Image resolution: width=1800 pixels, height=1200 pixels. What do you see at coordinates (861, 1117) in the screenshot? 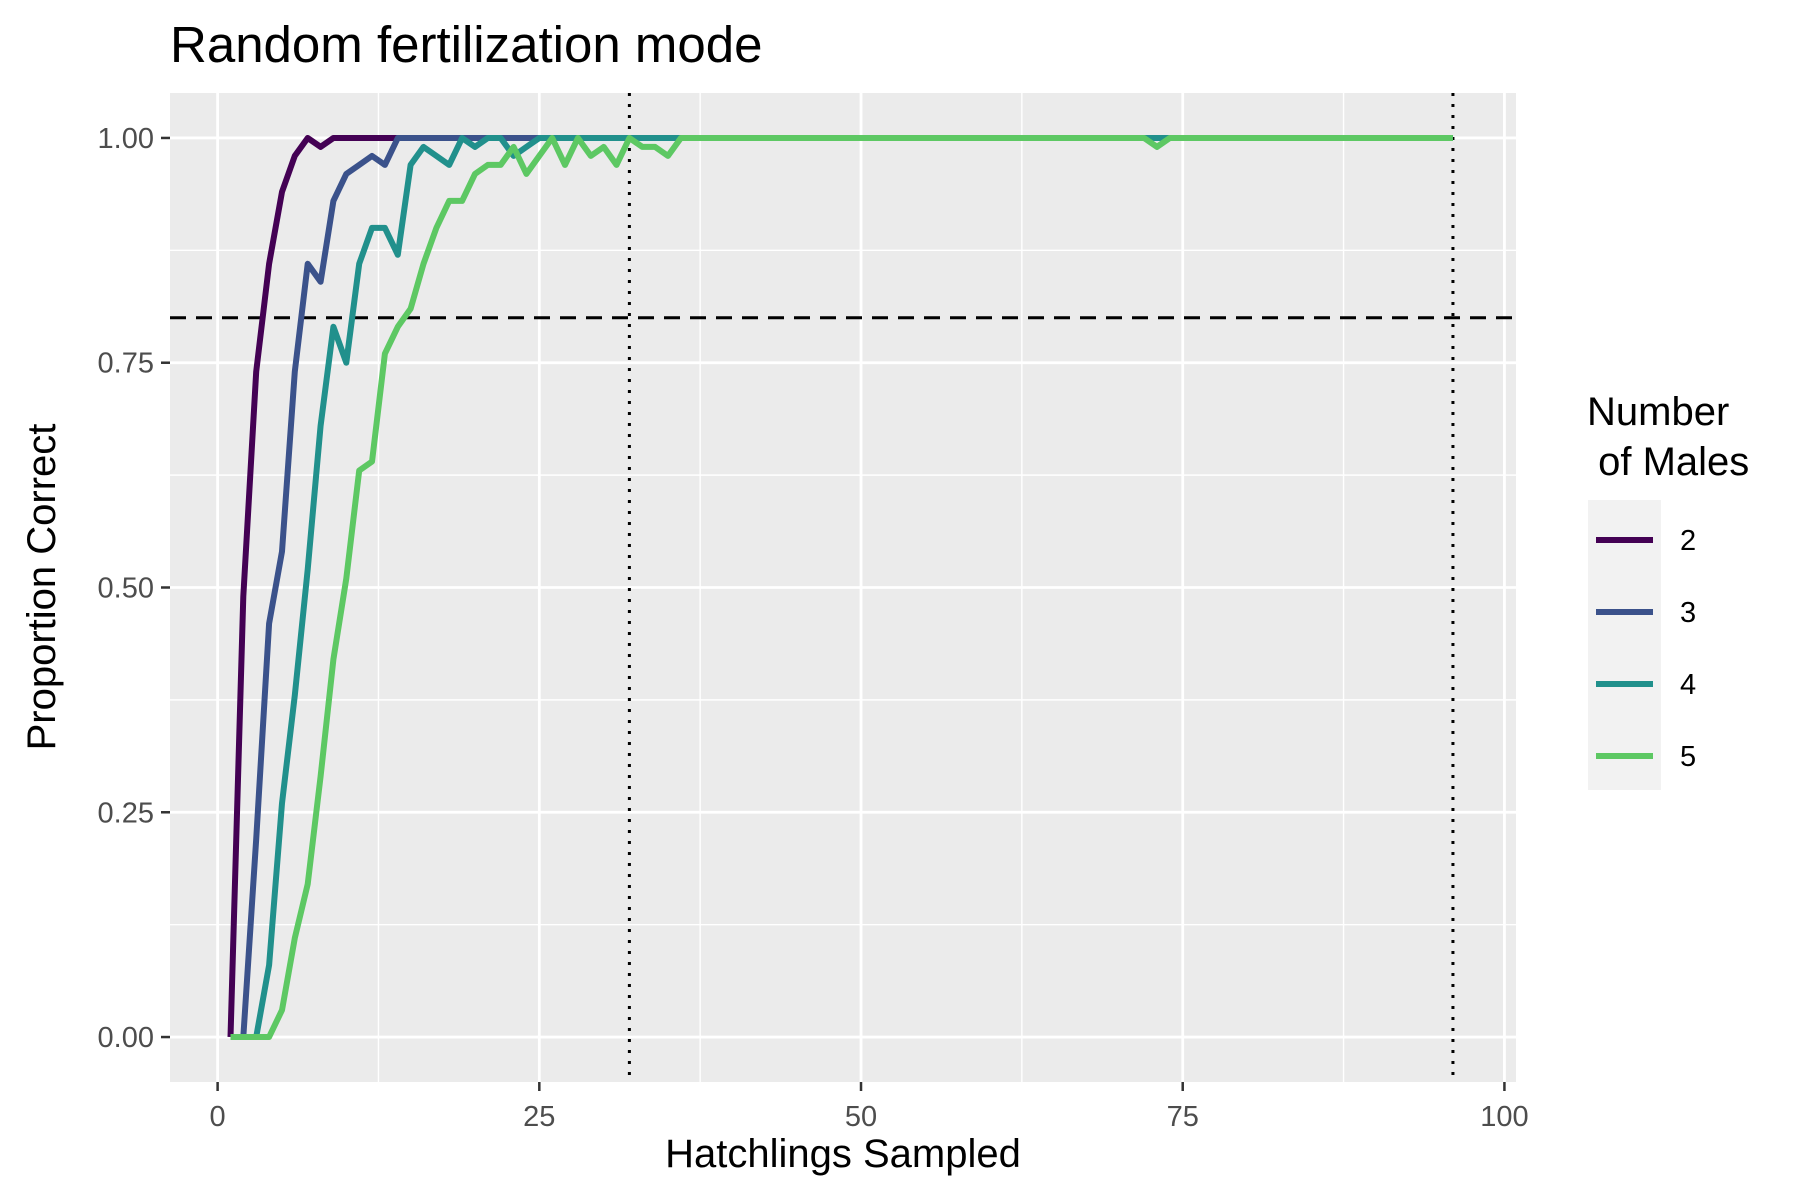
I see `x-tick-label: 50` at bounding box center [861, 1117].